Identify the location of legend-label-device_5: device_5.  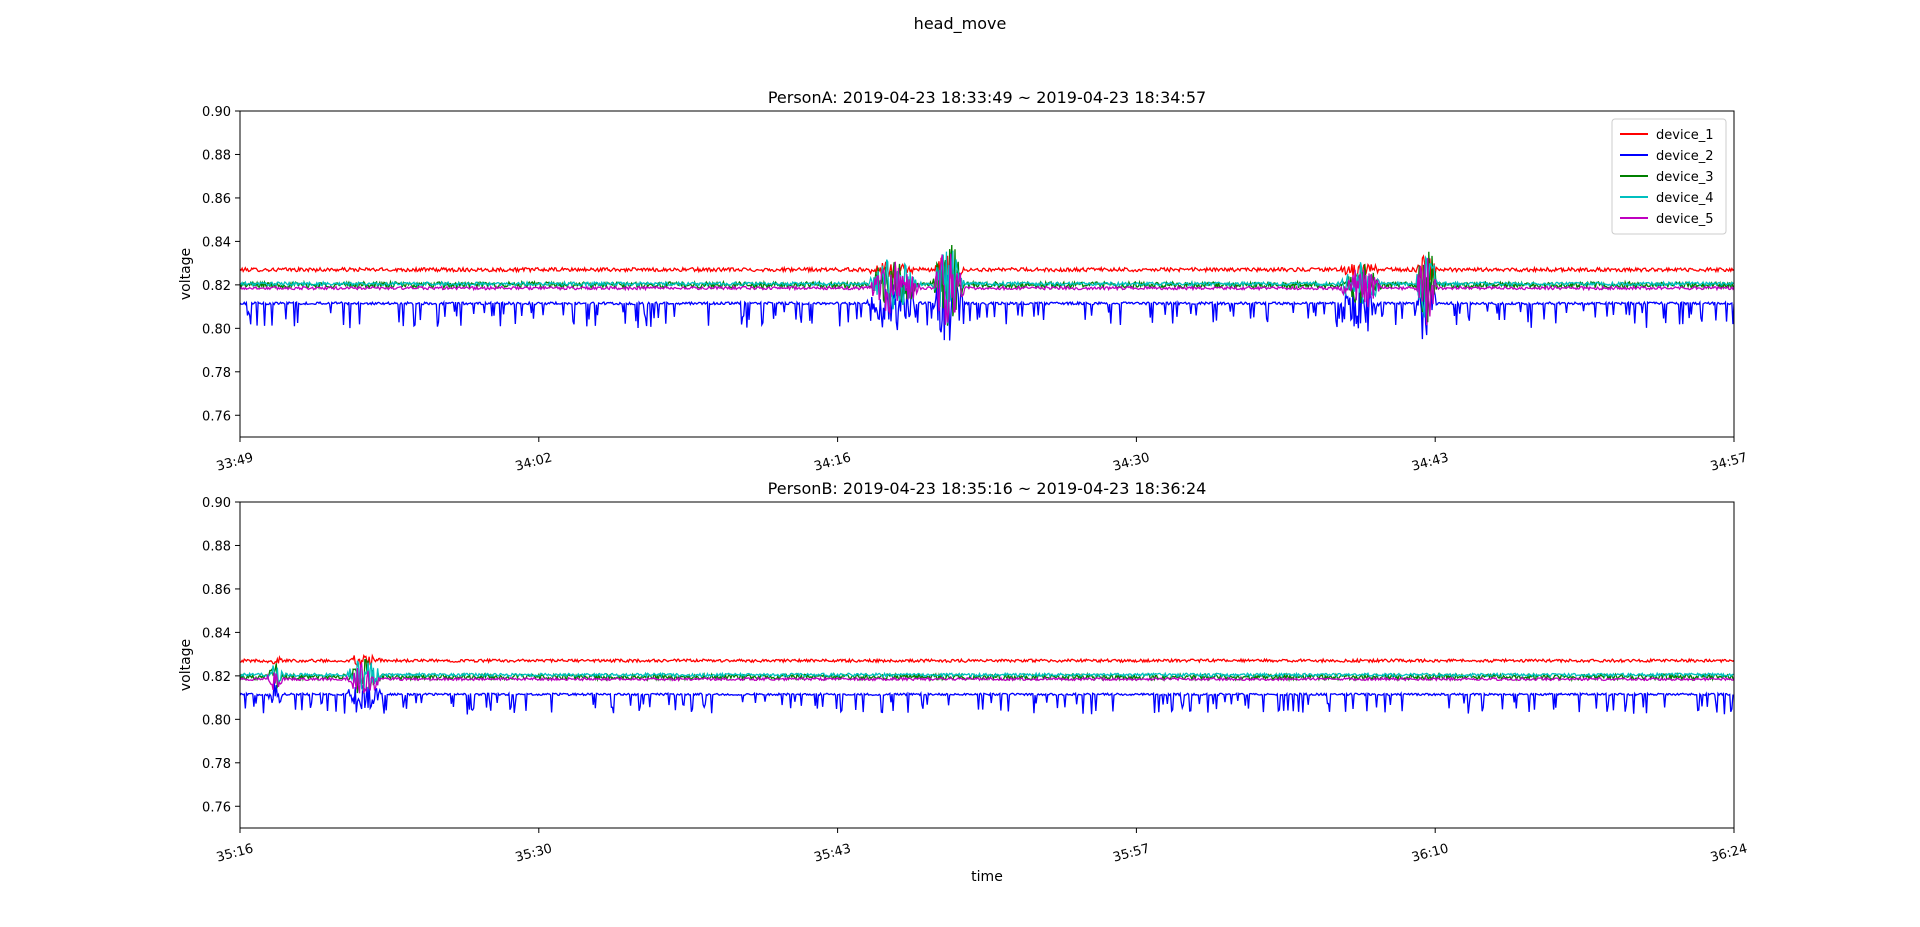
(1684, 219).